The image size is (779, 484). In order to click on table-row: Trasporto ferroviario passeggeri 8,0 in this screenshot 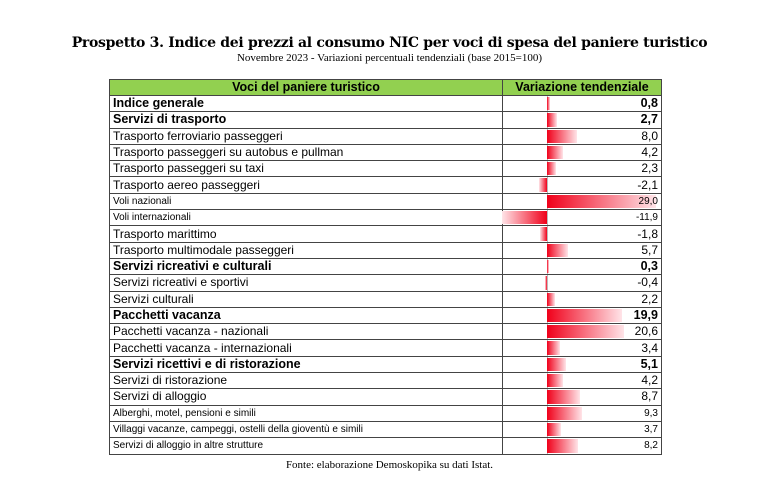, I will do `click(385, 136)`.